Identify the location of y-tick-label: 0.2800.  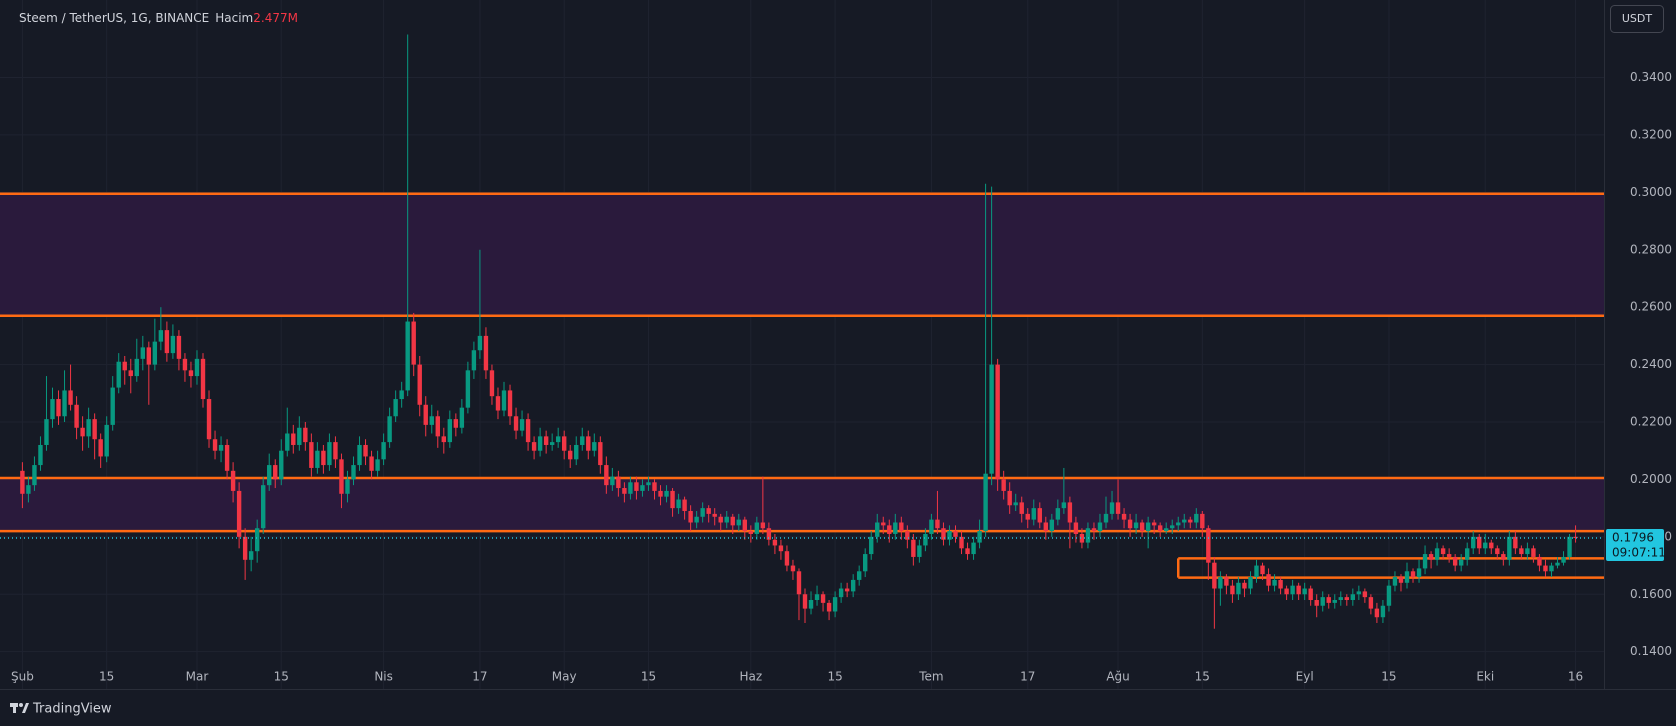
(1651, 249).